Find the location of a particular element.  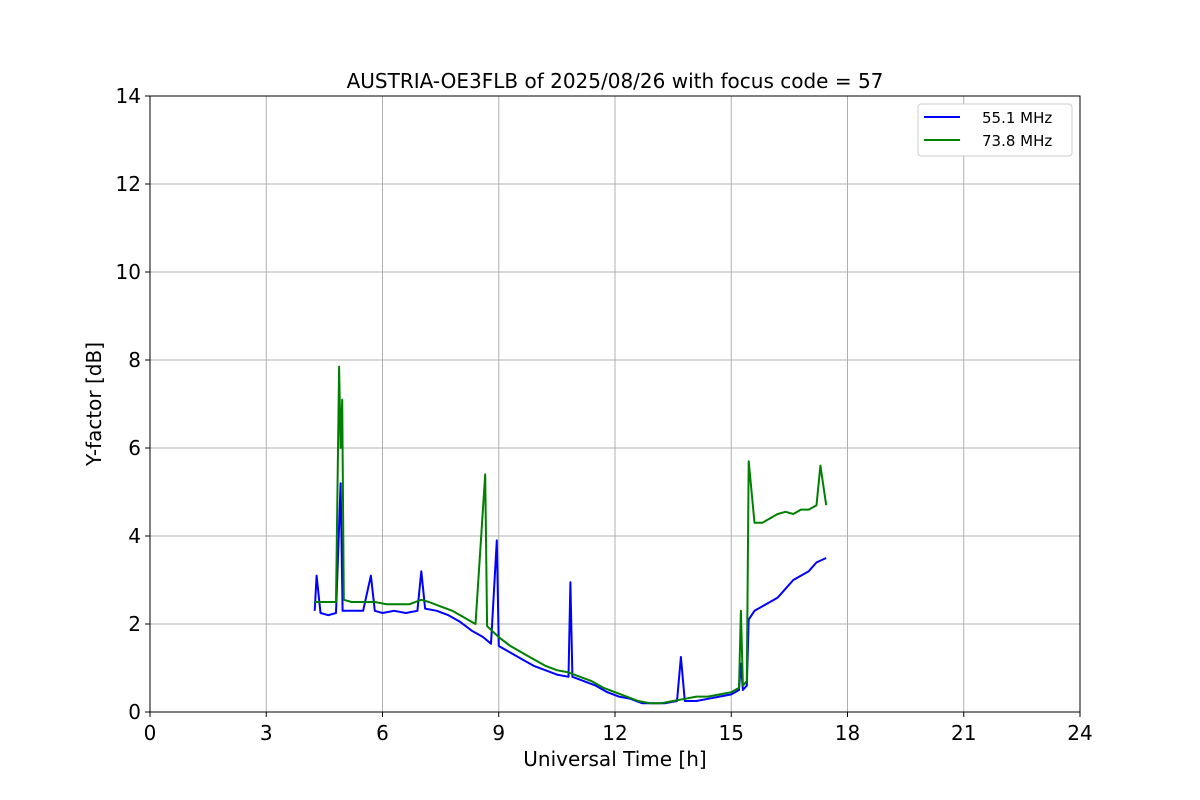

x-tick-label: 3 is located at coordinates (266, 733).